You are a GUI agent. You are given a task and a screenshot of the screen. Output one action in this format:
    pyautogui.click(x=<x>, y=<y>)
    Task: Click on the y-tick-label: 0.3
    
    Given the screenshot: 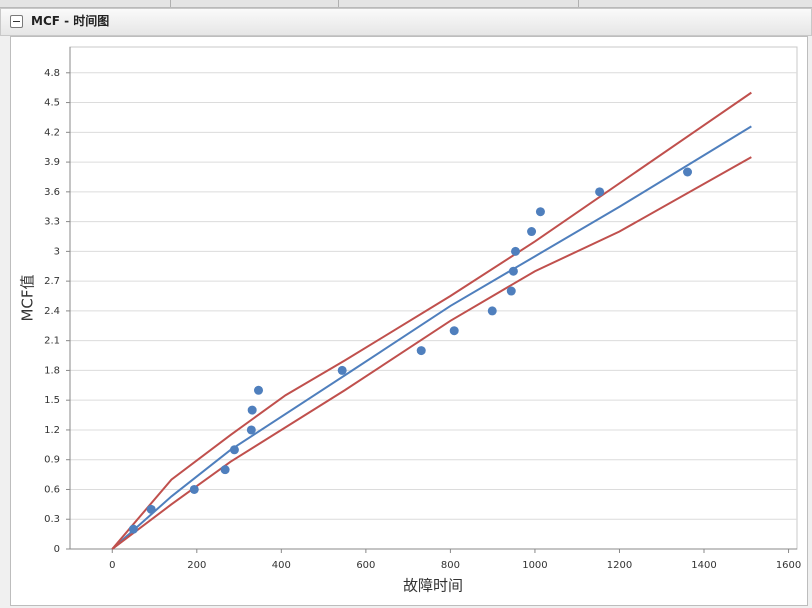 What is the action you would take?
    pyautogui.click(x=52, y=519)
    